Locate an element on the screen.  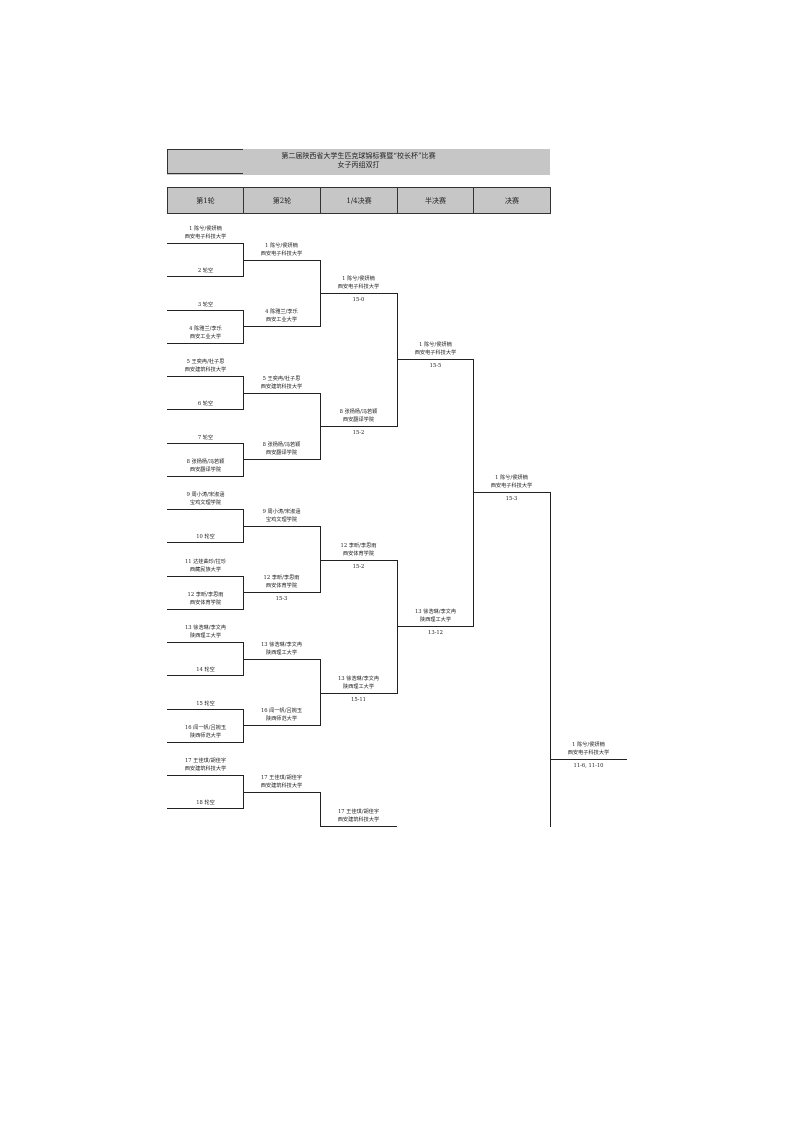
round2-entry-school: 西安翻译学院 is located at coordinates (281, 453).